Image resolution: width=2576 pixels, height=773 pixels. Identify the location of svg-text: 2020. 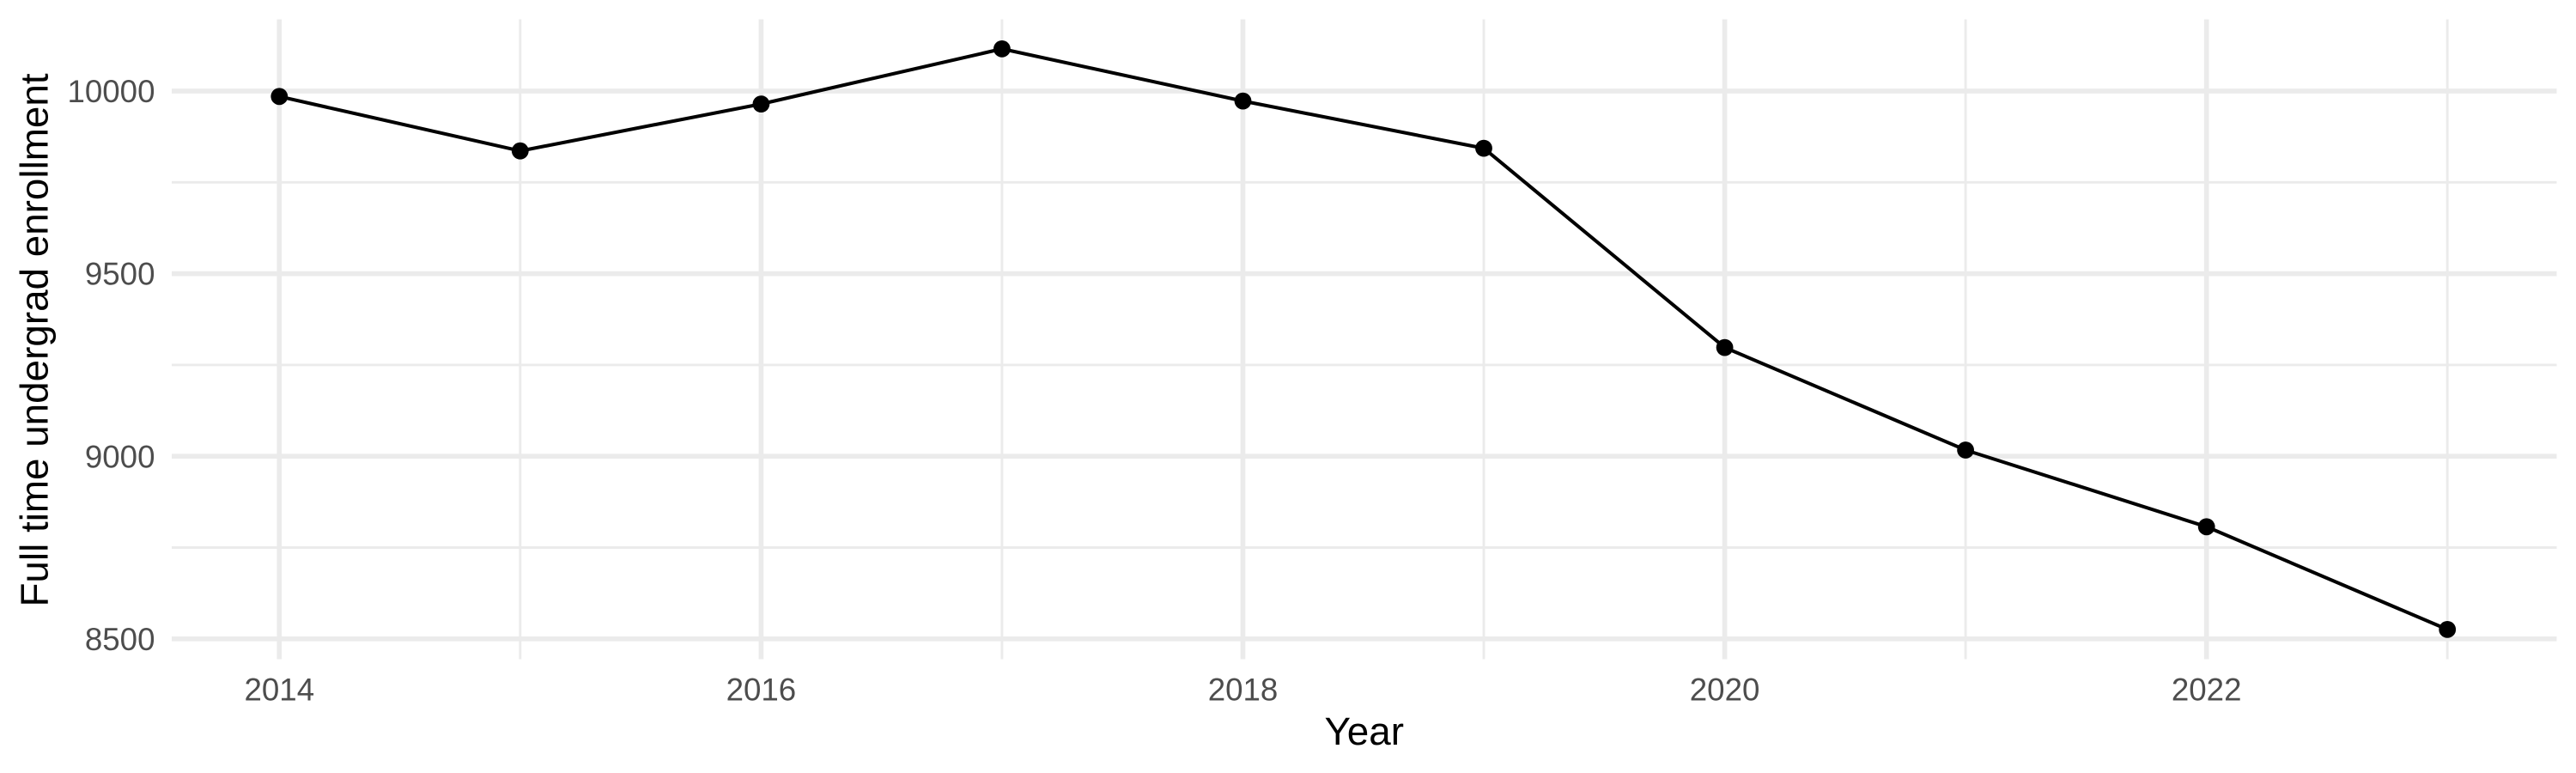
(1725, 689).